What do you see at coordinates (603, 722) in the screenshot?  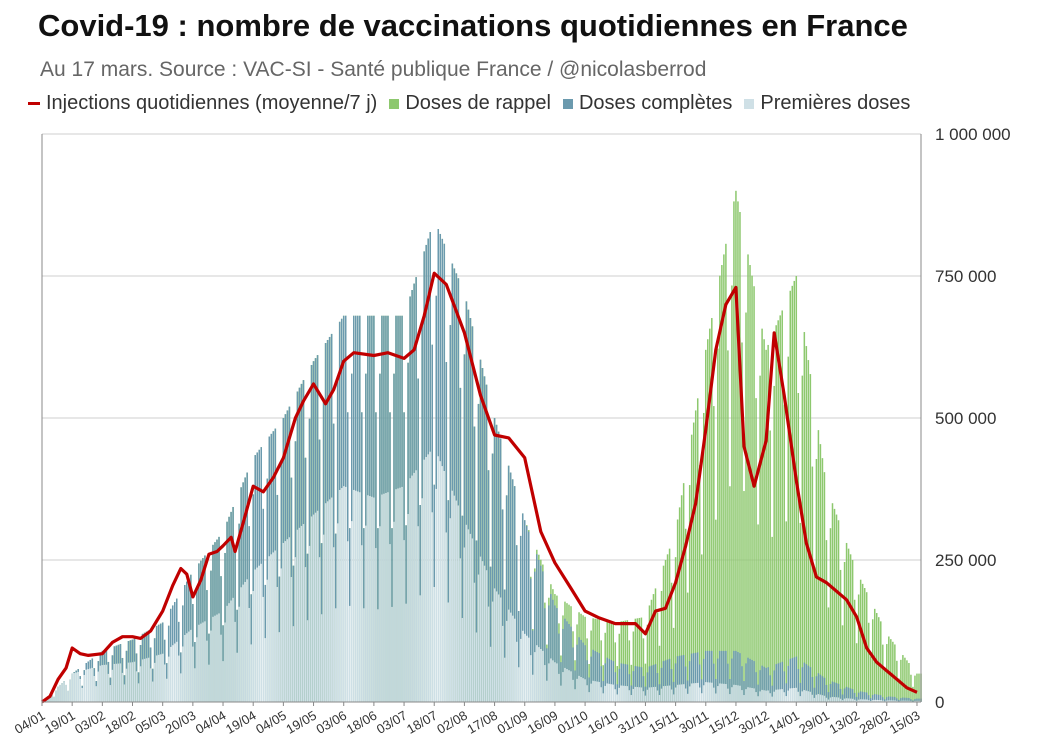 I see `x-tick-label-19: 16/10` at bounding box center [603, 722].